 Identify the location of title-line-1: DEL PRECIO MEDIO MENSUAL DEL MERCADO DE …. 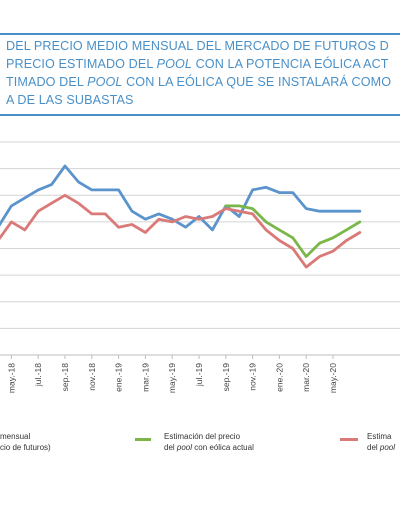
(197, 46).